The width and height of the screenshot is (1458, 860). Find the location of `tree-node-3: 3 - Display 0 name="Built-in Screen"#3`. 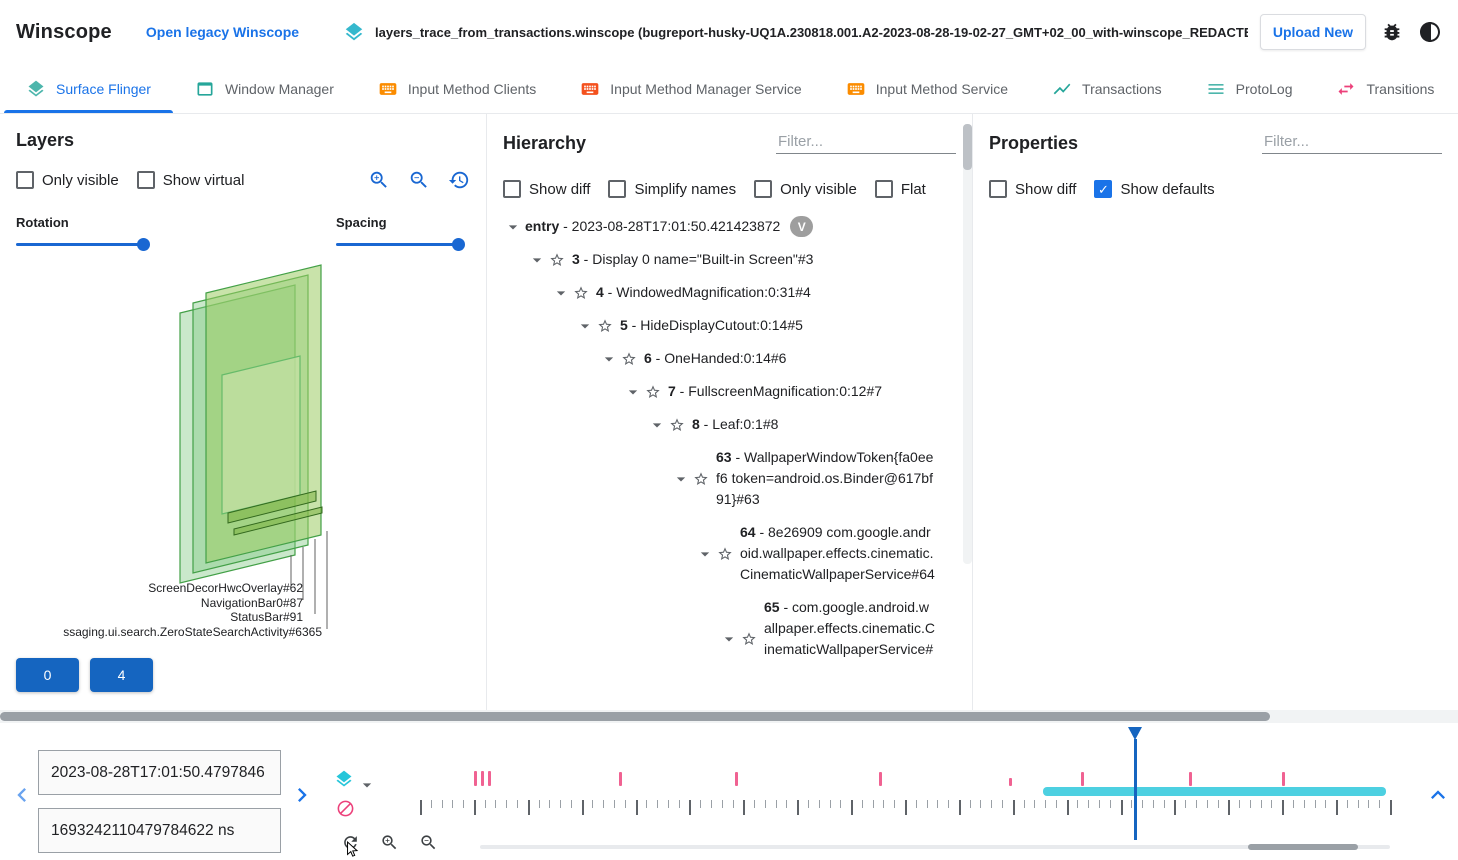

tree-node-3: 3 - Display 0 name="Built-in Screen"#3 is located at coordinates (731, 259).